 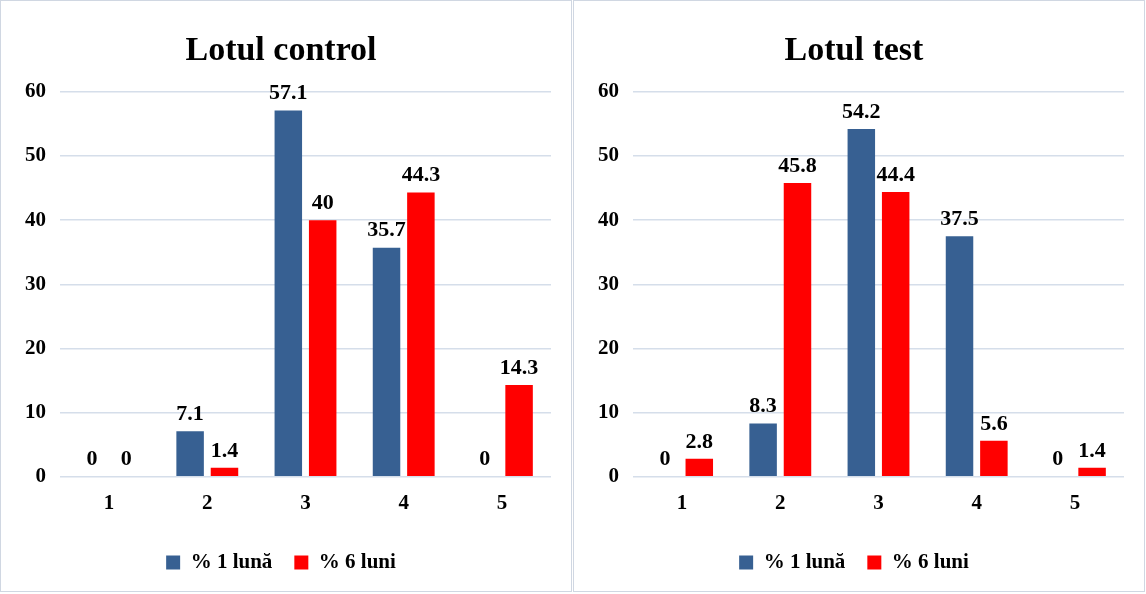 I want to click on chart-title: Lotul test, so click(x=854, y=49).